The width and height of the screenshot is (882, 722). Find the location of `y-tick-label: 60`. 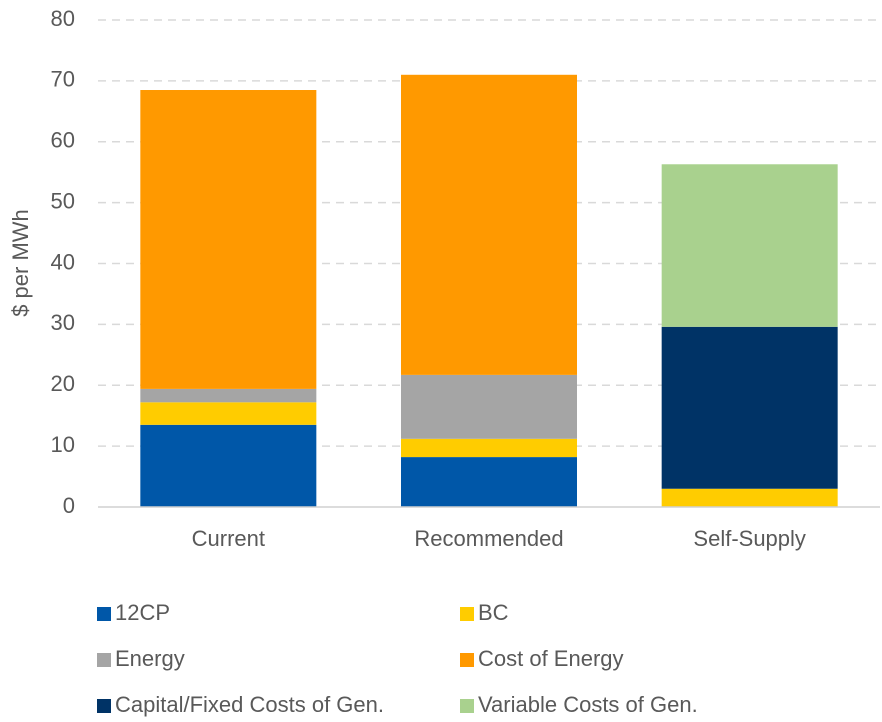

y-tick-label: 60 is located at coordinates (63, 140).